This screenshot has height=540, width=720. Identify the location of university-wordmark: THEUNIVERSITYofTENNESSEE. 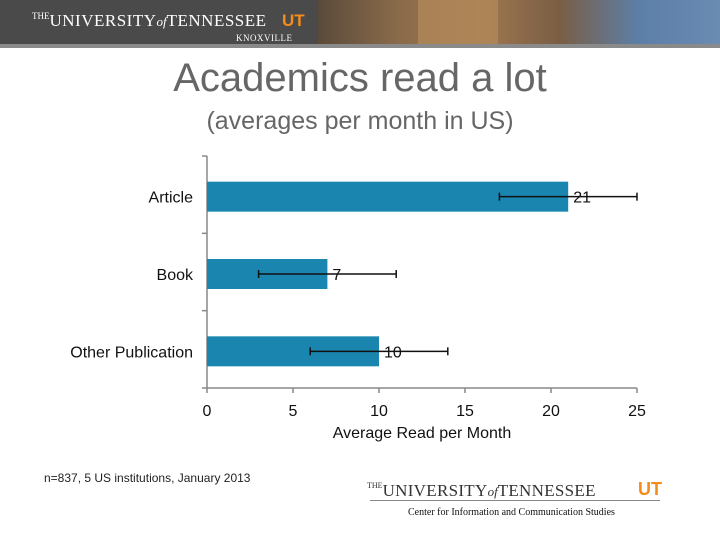
(149, 21).